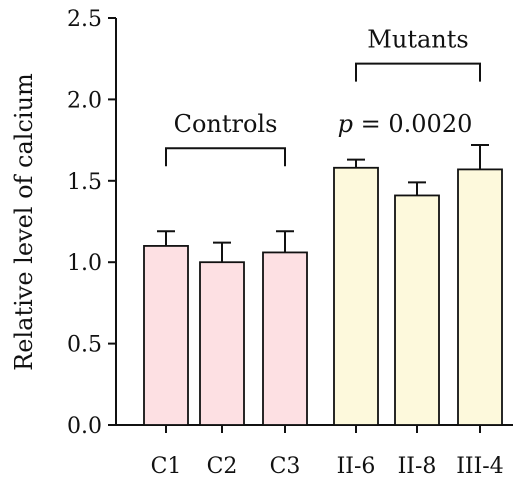 The height and width of the screenshot is (484, 528). What do you see at coordinates (225, 157) in the screenshot?
I see `group-bracket-controls` at bounding box center [225, 157].